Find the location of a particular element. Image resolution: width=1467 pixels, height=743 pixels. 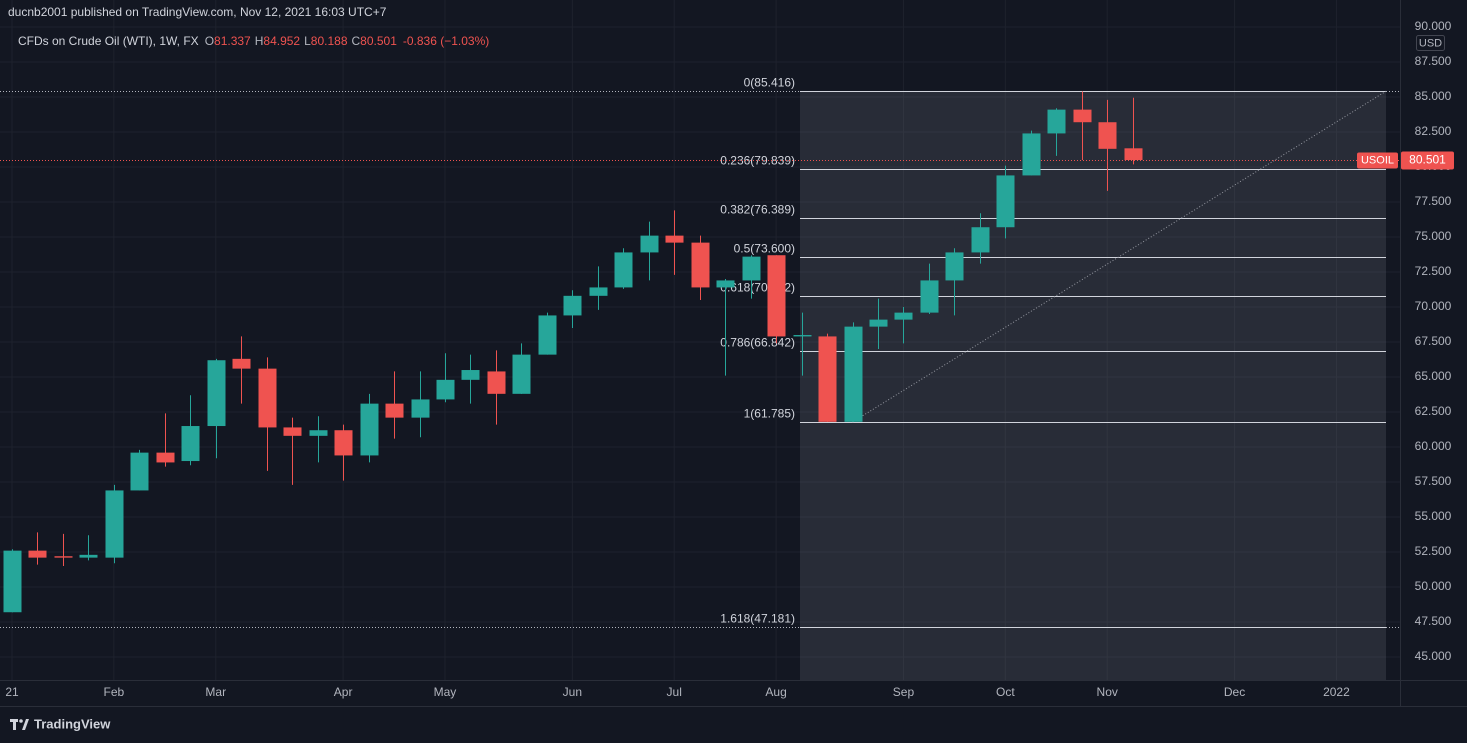

y-tick-label: 45.000 is located at coordinates (1433, 656).